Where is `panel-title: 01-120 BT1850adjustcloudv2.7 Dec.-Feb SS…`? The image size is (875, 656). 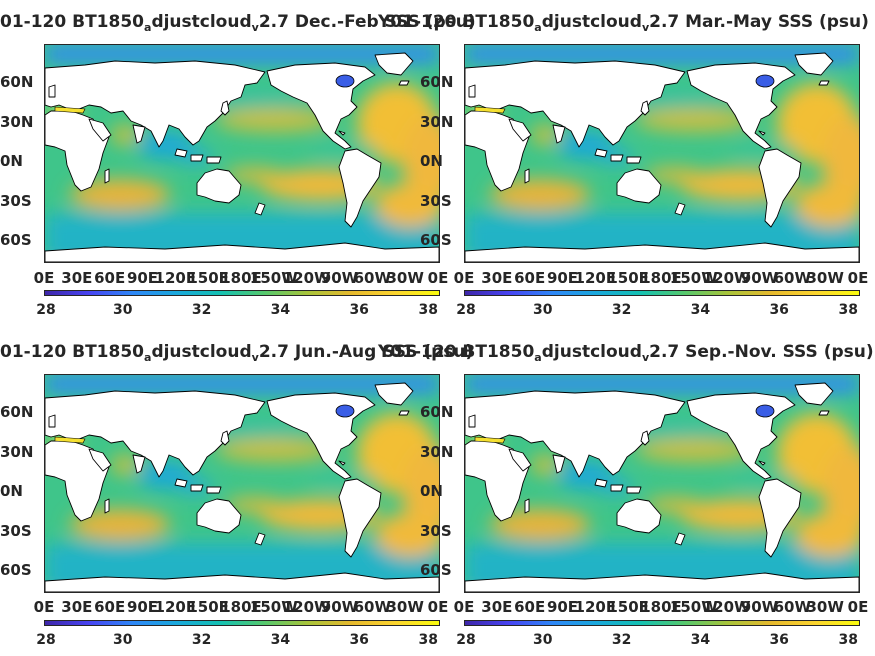 panel-title: 01-120 BT1850adjustcloudv2.7 Dec.-Feb SS… is located at coordinates (238, 23).